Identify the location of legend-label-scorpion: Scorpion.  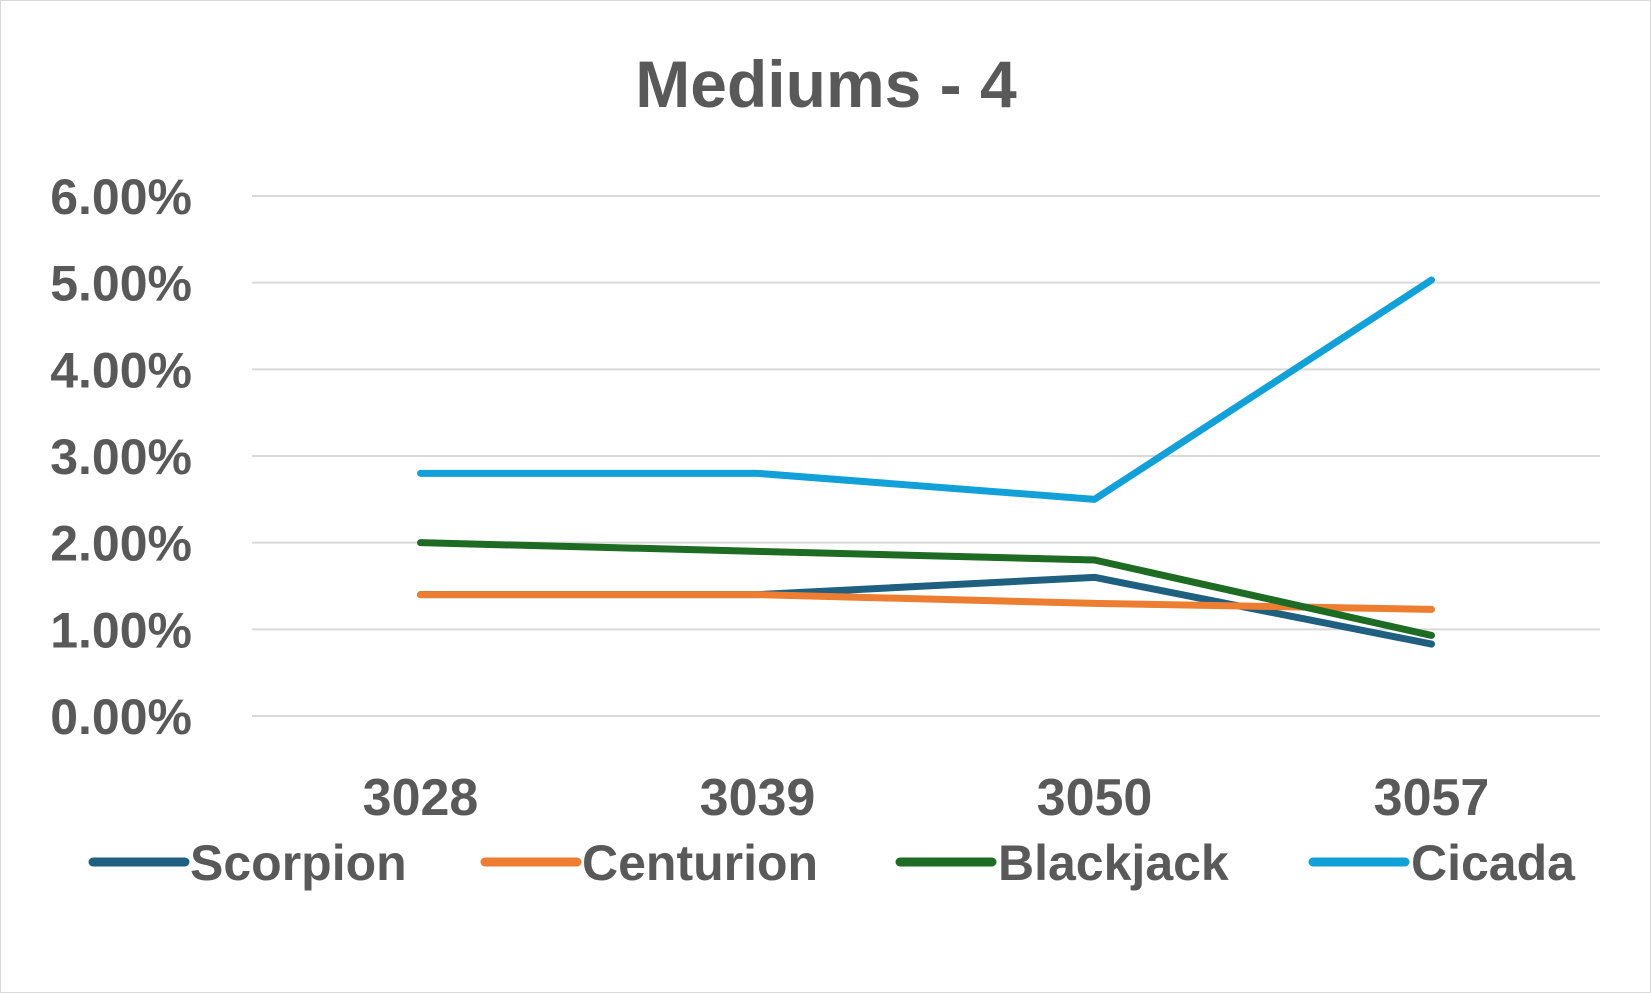
(298, 863).